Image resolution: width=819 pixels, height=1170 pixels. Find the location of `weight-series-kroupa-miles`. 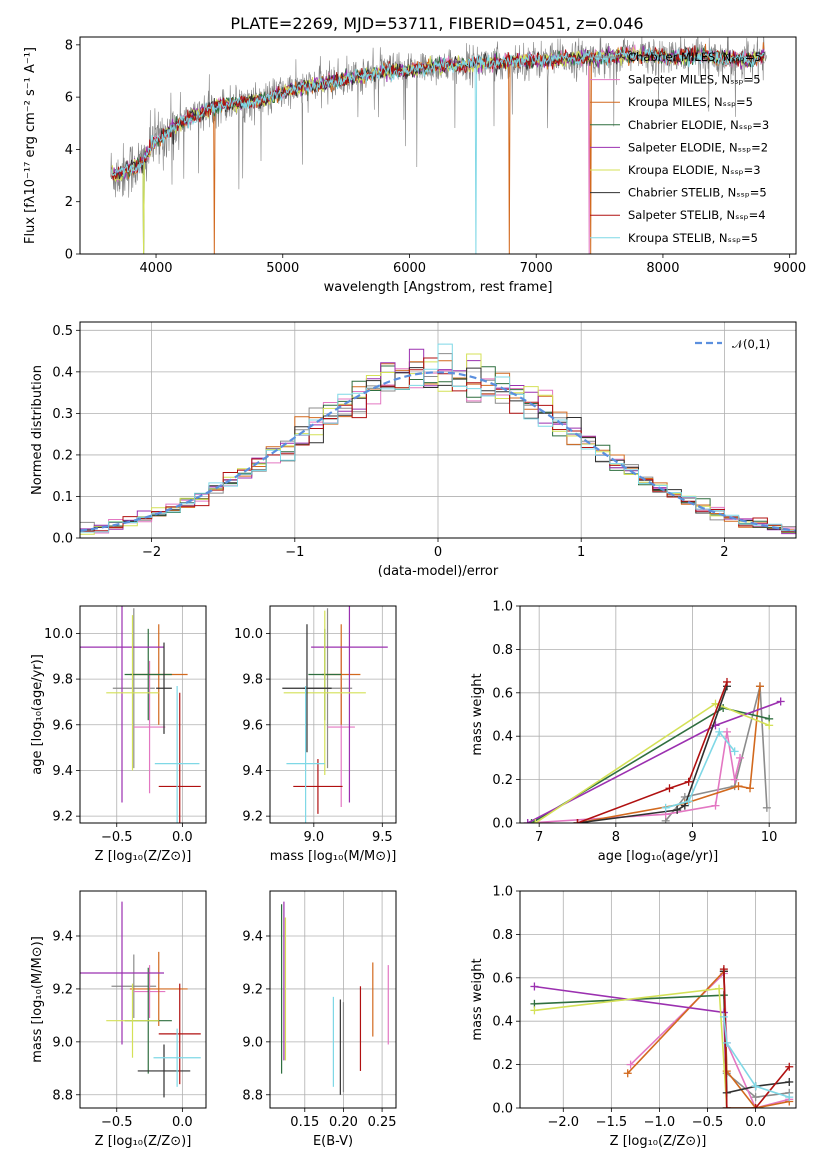

weight-series-kroupa-miles is located at coordinates (668, 752).